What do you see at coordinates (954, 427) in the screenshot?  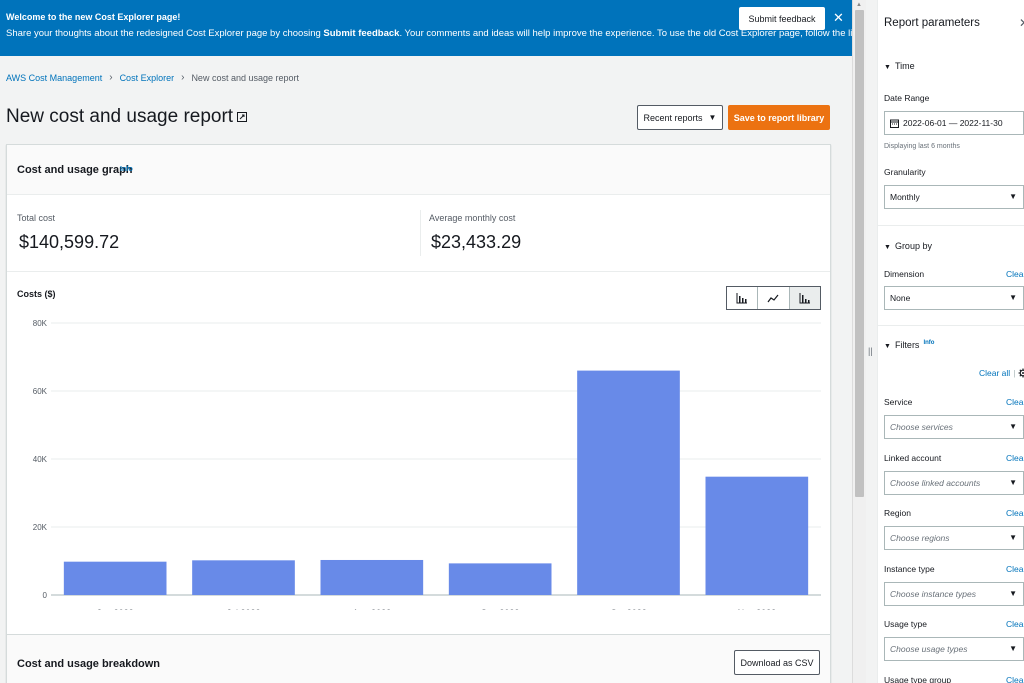 I see `filter-select: Choose services ▼` at bounding box center [954, 427].